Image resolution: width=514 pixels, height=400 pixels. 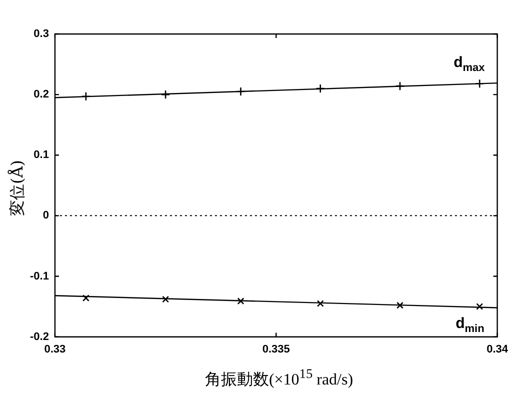 What do you see at coordinates (41, 34) in the screenshot?
I see `y-tick-label: 0.3` at bounding box center [41, 34].